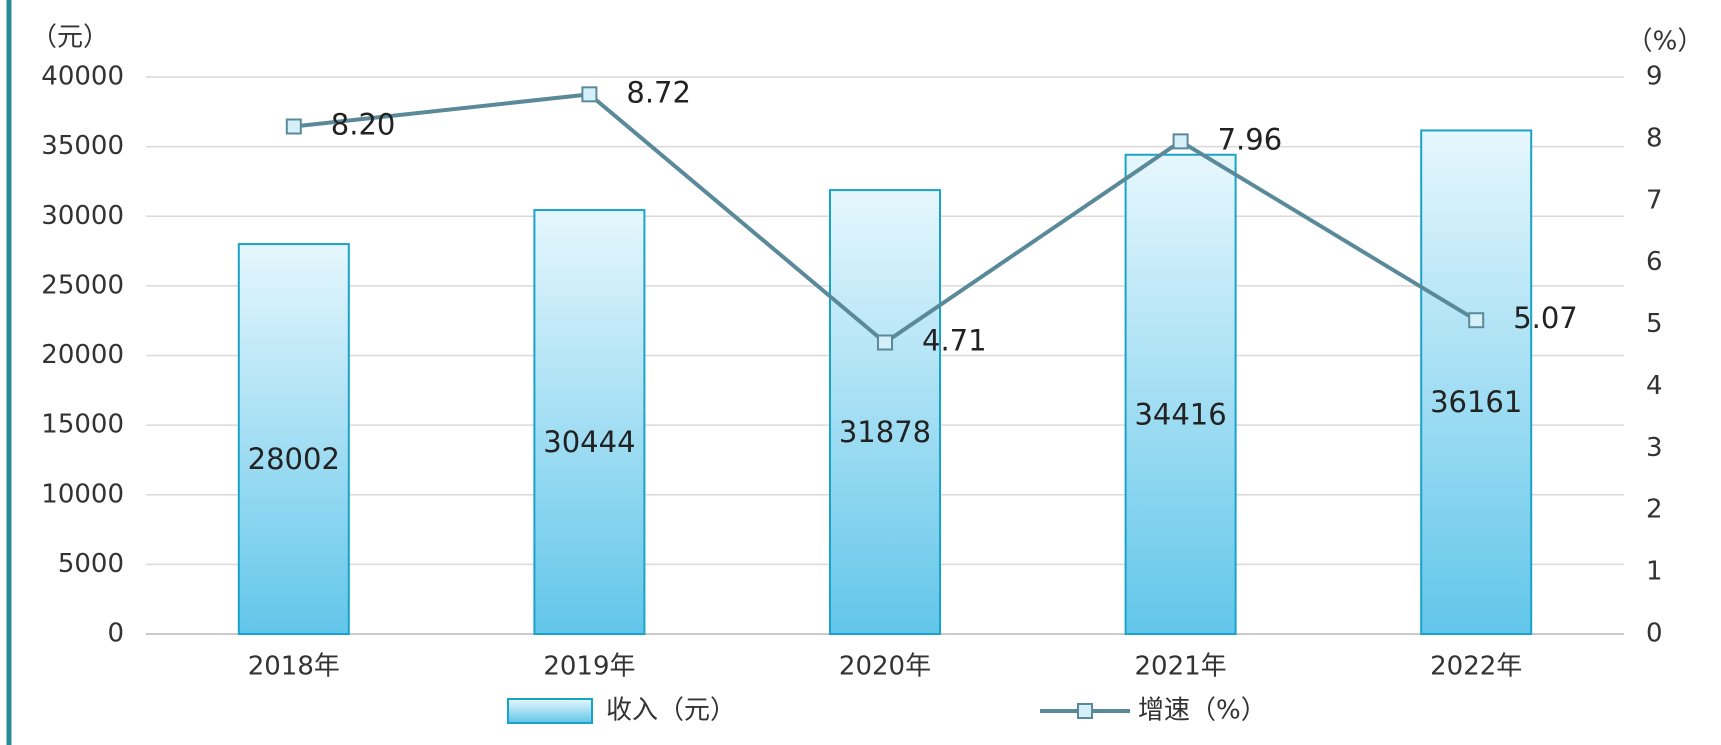 This screenshot has height=745, width=1721. Describe the element at coordinates (82, 77) in the screenshot. I see `y-tick-label: 40000` at that location.